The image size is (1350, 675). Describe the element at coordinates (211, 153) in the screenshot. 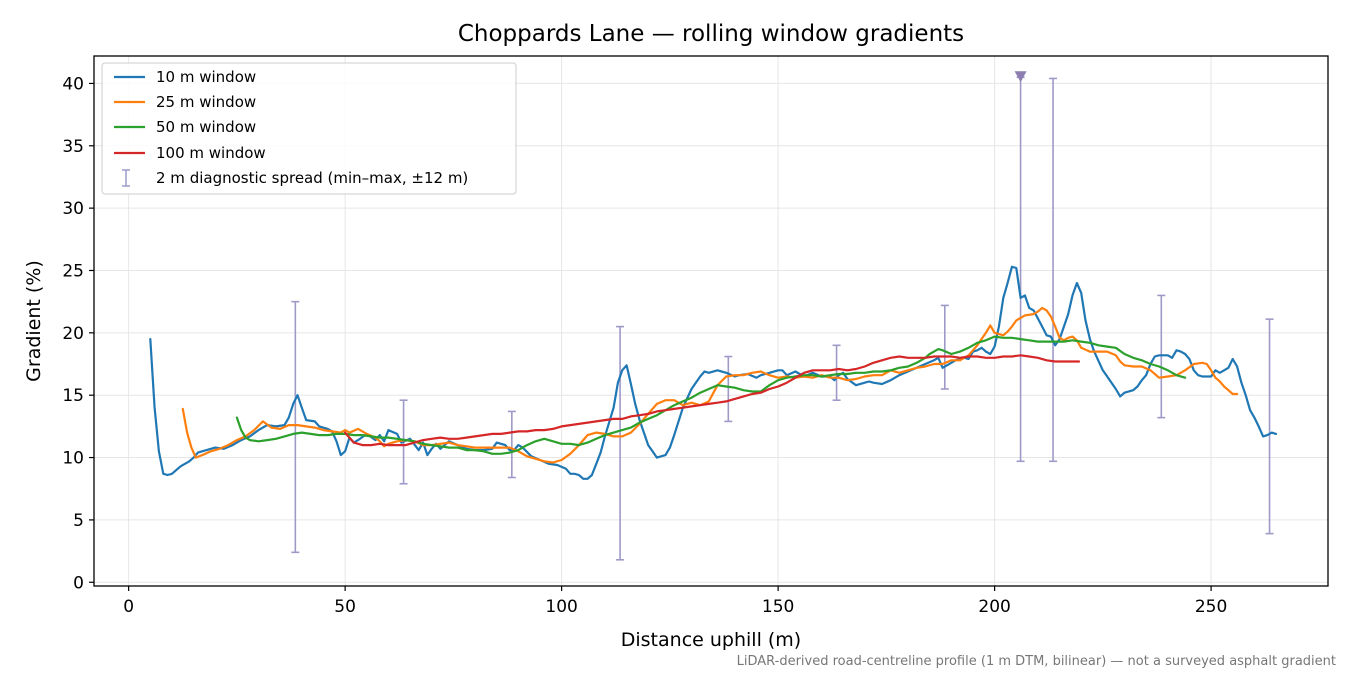

I see `legend-label-100m: 100 m window` at that location.